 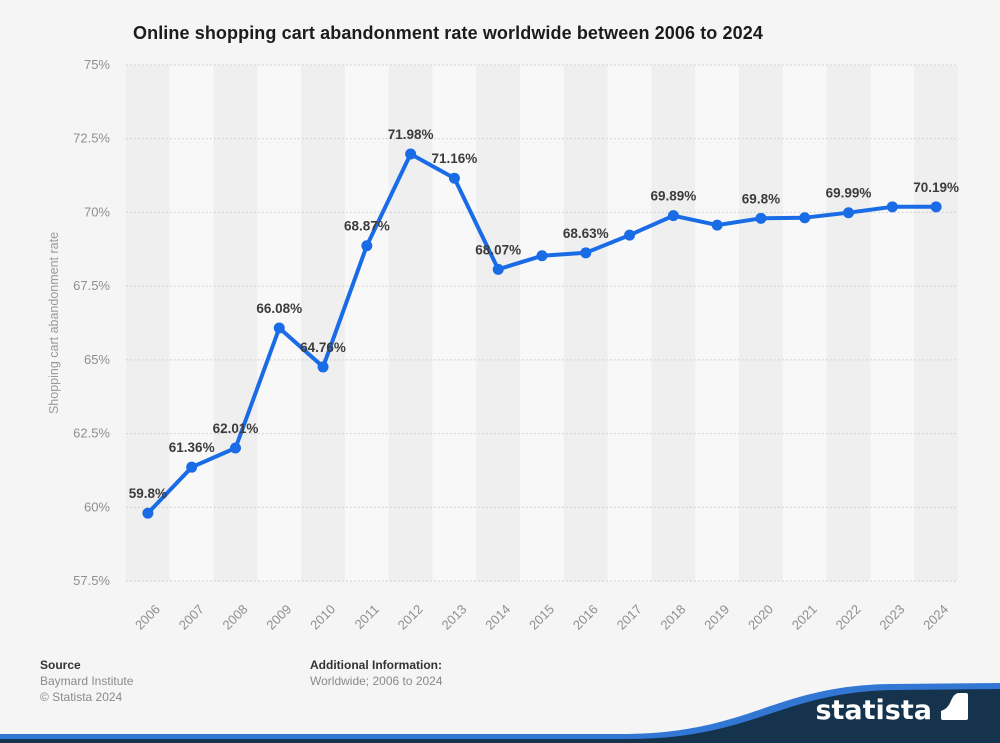 I want to click on data-point-2020, so click(x=761, y=218).